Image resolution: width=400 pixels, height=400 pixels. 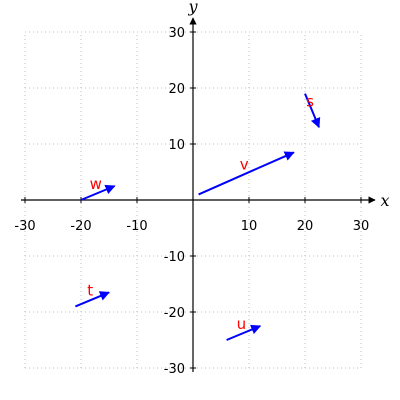 What do you see at coordinates (90, 290) in the screenshot?
I see `vector-label-t: t` at bounding box center [90, 290].